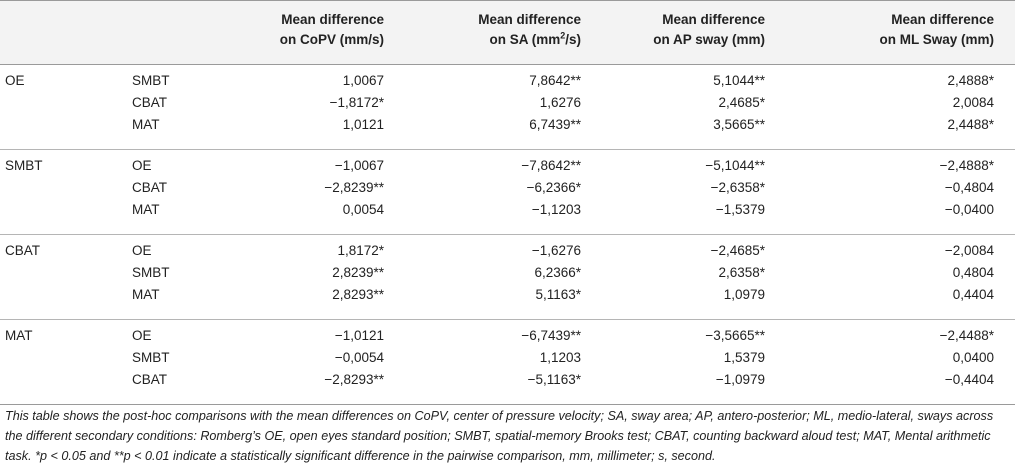 The height and width of the screenshot is (470, 1015). Describe the element at coordinates (363, 124) in the screenshot. I see `cell-copv: 1,0121` at that location.